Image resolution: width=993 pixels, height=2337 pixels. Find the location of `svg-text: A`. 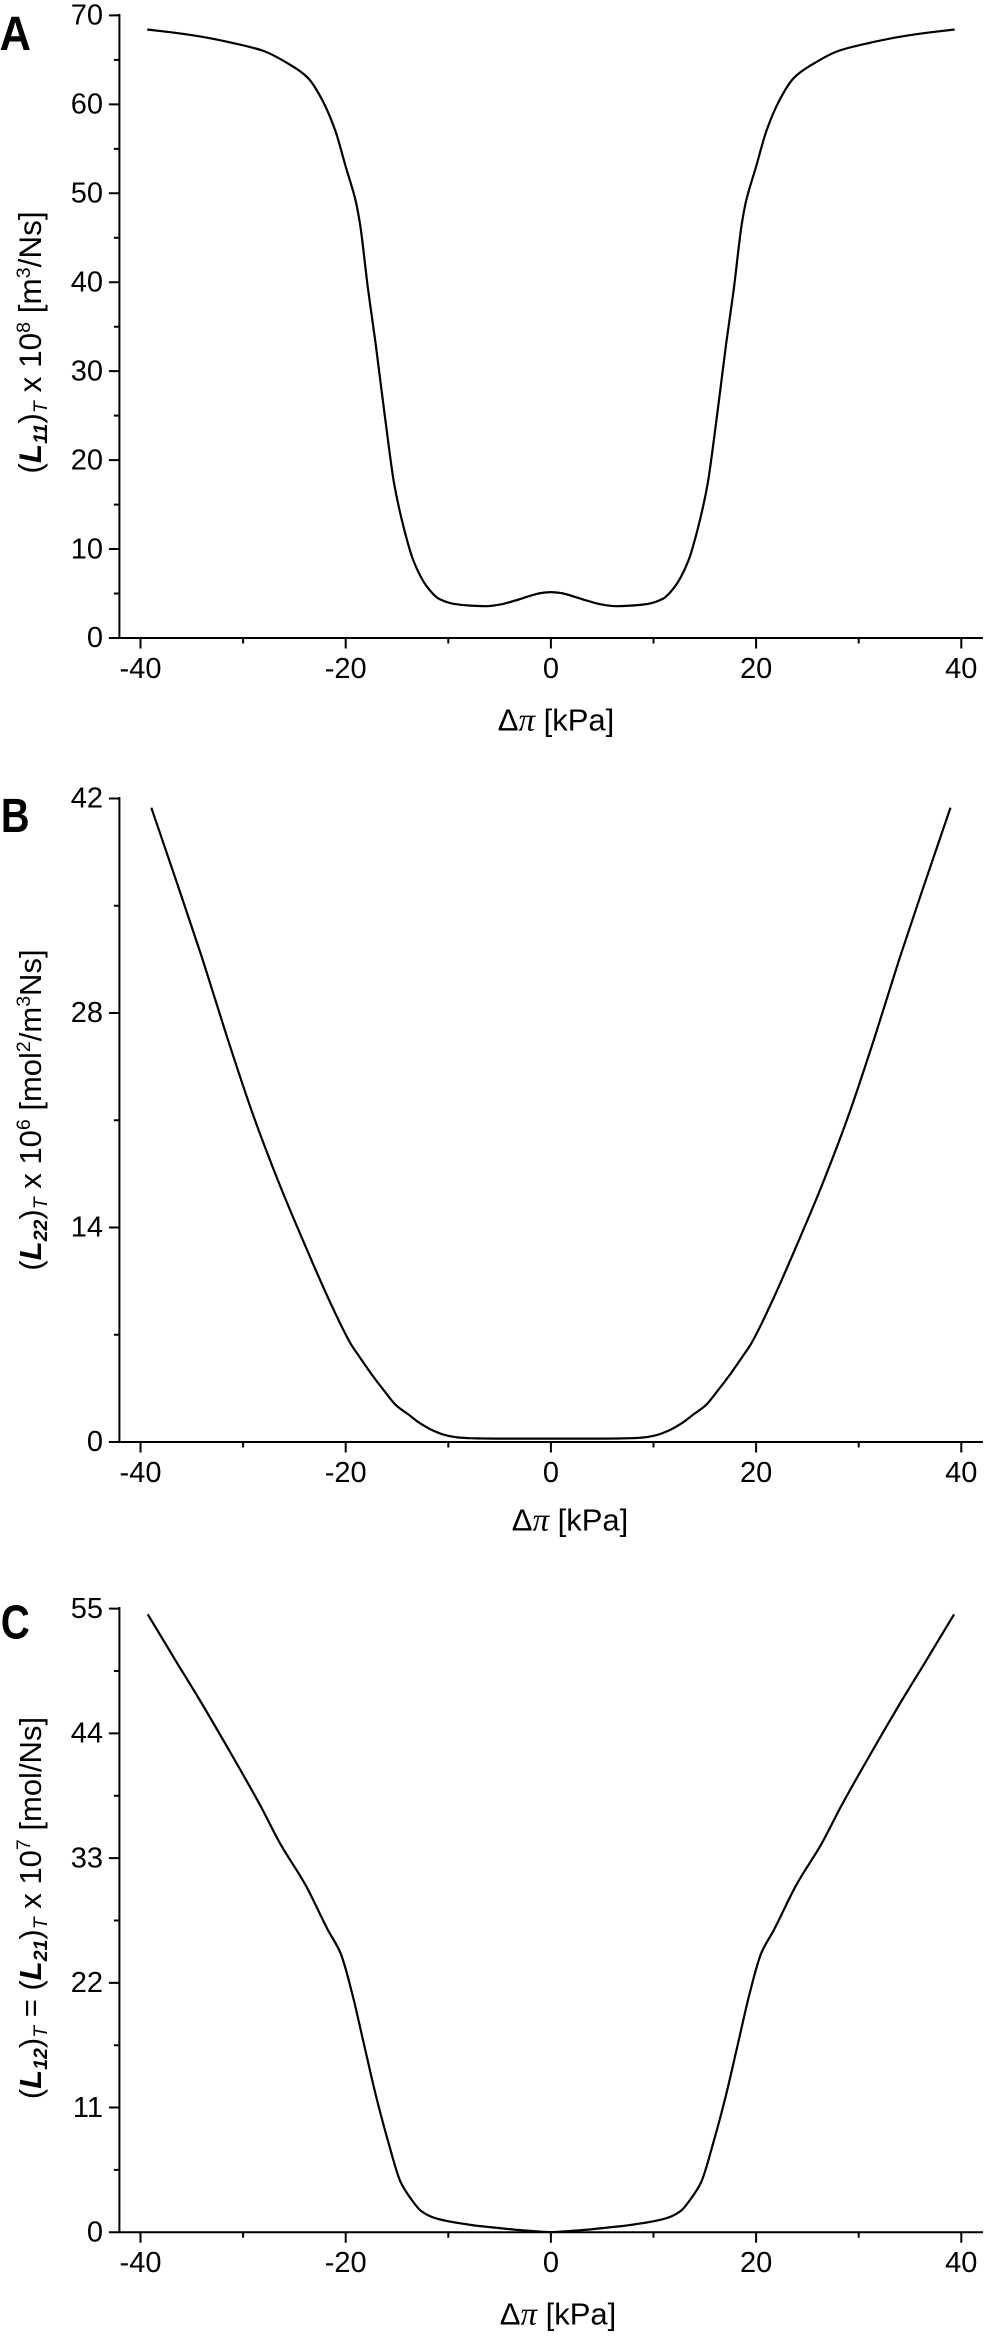

svg-text: A is located at coordinates (15, 33).